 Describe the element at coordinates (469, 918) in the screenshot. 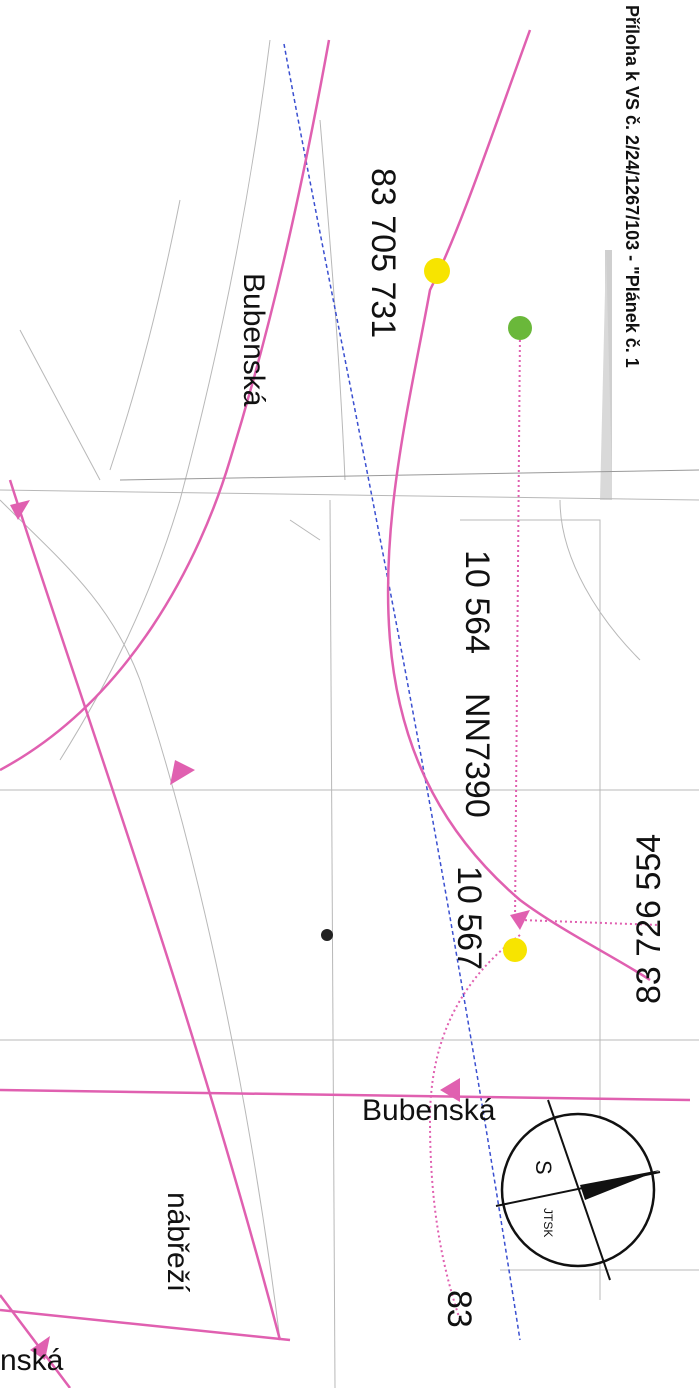

I see `label-node-10-567: 10 567` at that location.